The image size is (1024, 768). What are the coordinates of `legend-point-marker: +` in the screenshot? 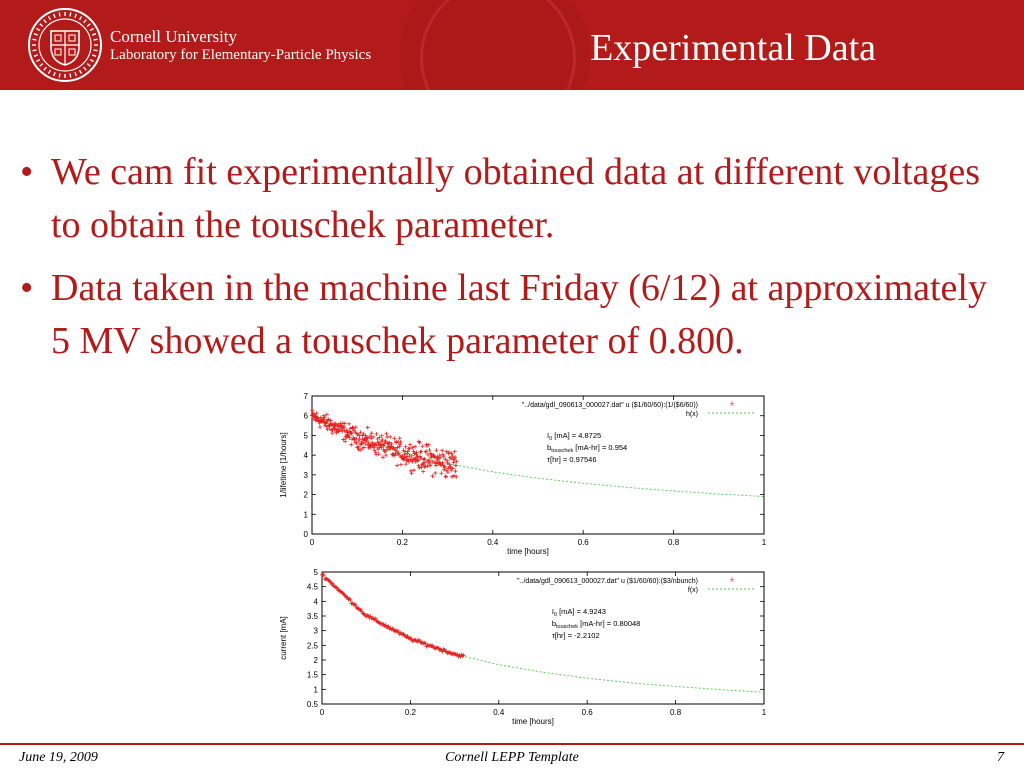 It's located at (731, 580).